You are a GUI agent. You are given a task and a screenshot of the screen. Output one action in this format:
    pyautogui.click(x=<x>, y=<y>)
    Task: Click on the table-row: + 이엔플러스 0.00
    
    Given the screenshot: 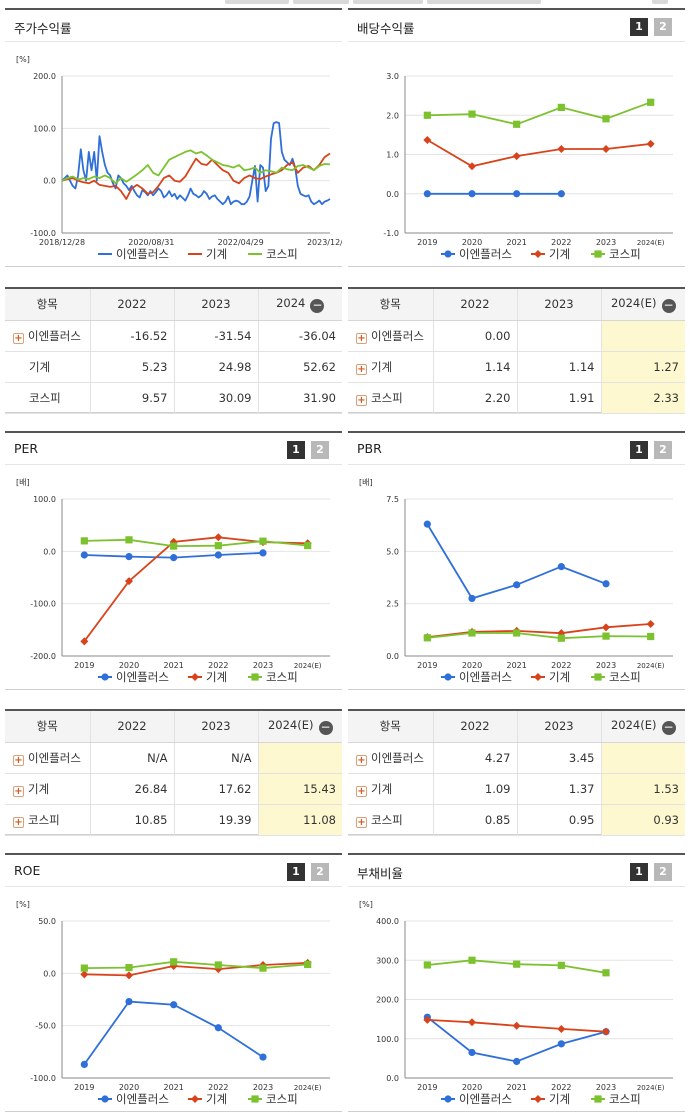 What is the action you would take?
    pyautogui.click(x=516, y=336)
    